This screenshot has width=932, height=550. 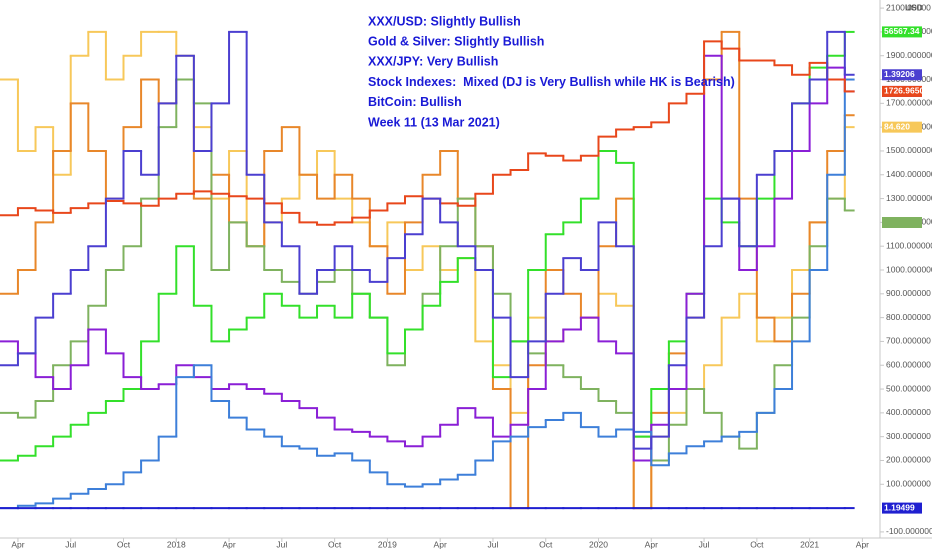 I want to click on price-badge-label: 1726.96500, so click(x=906, y=91).